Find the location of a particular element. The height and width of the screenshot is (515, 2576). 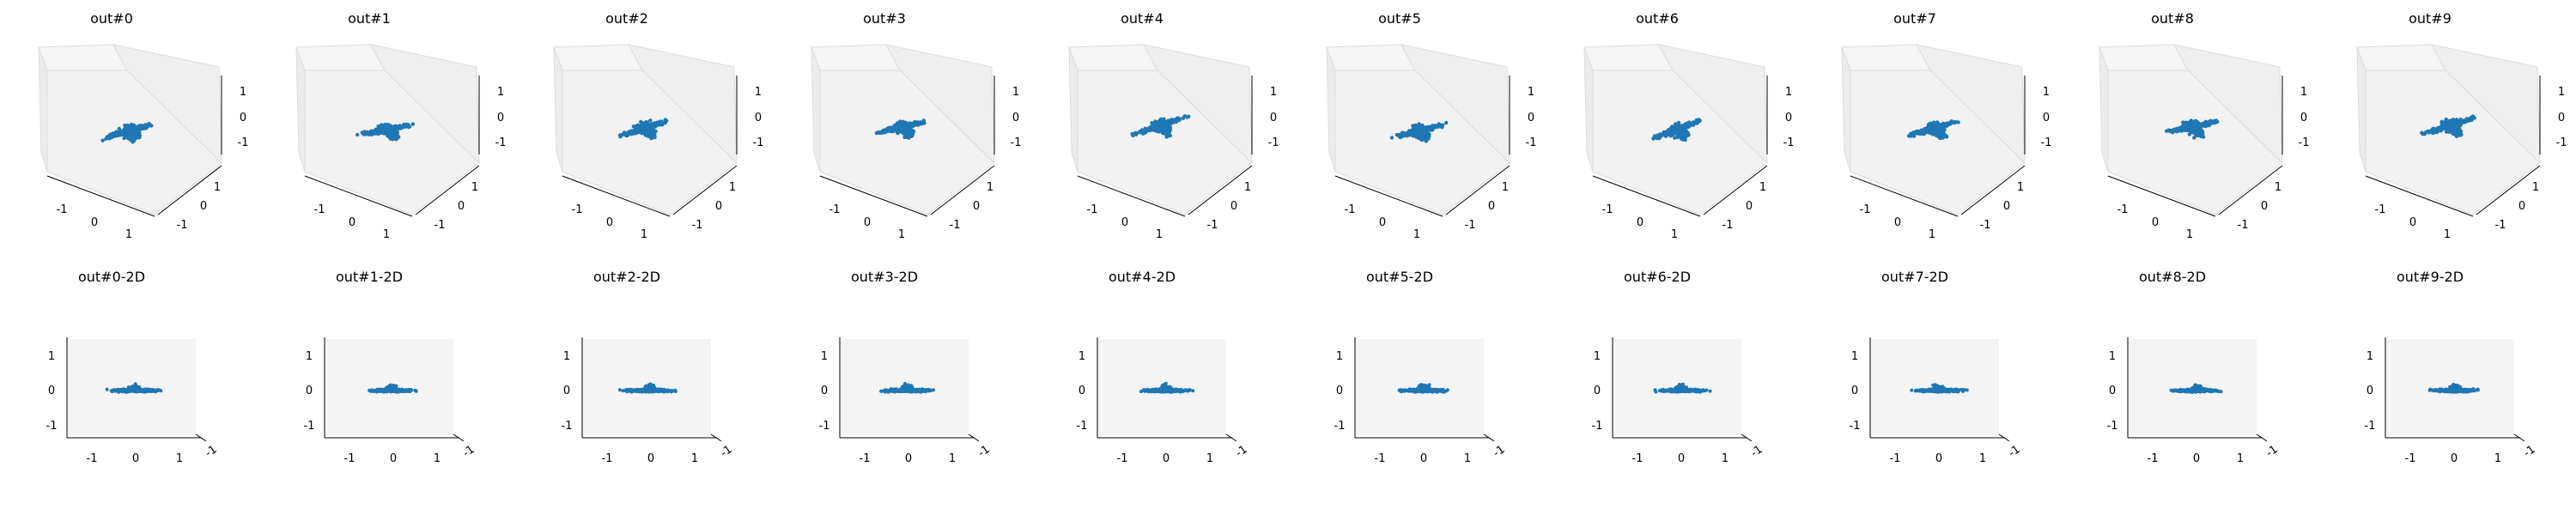

panel-3d: out#9-101-101-101 is located at coordinates (2462, 125).